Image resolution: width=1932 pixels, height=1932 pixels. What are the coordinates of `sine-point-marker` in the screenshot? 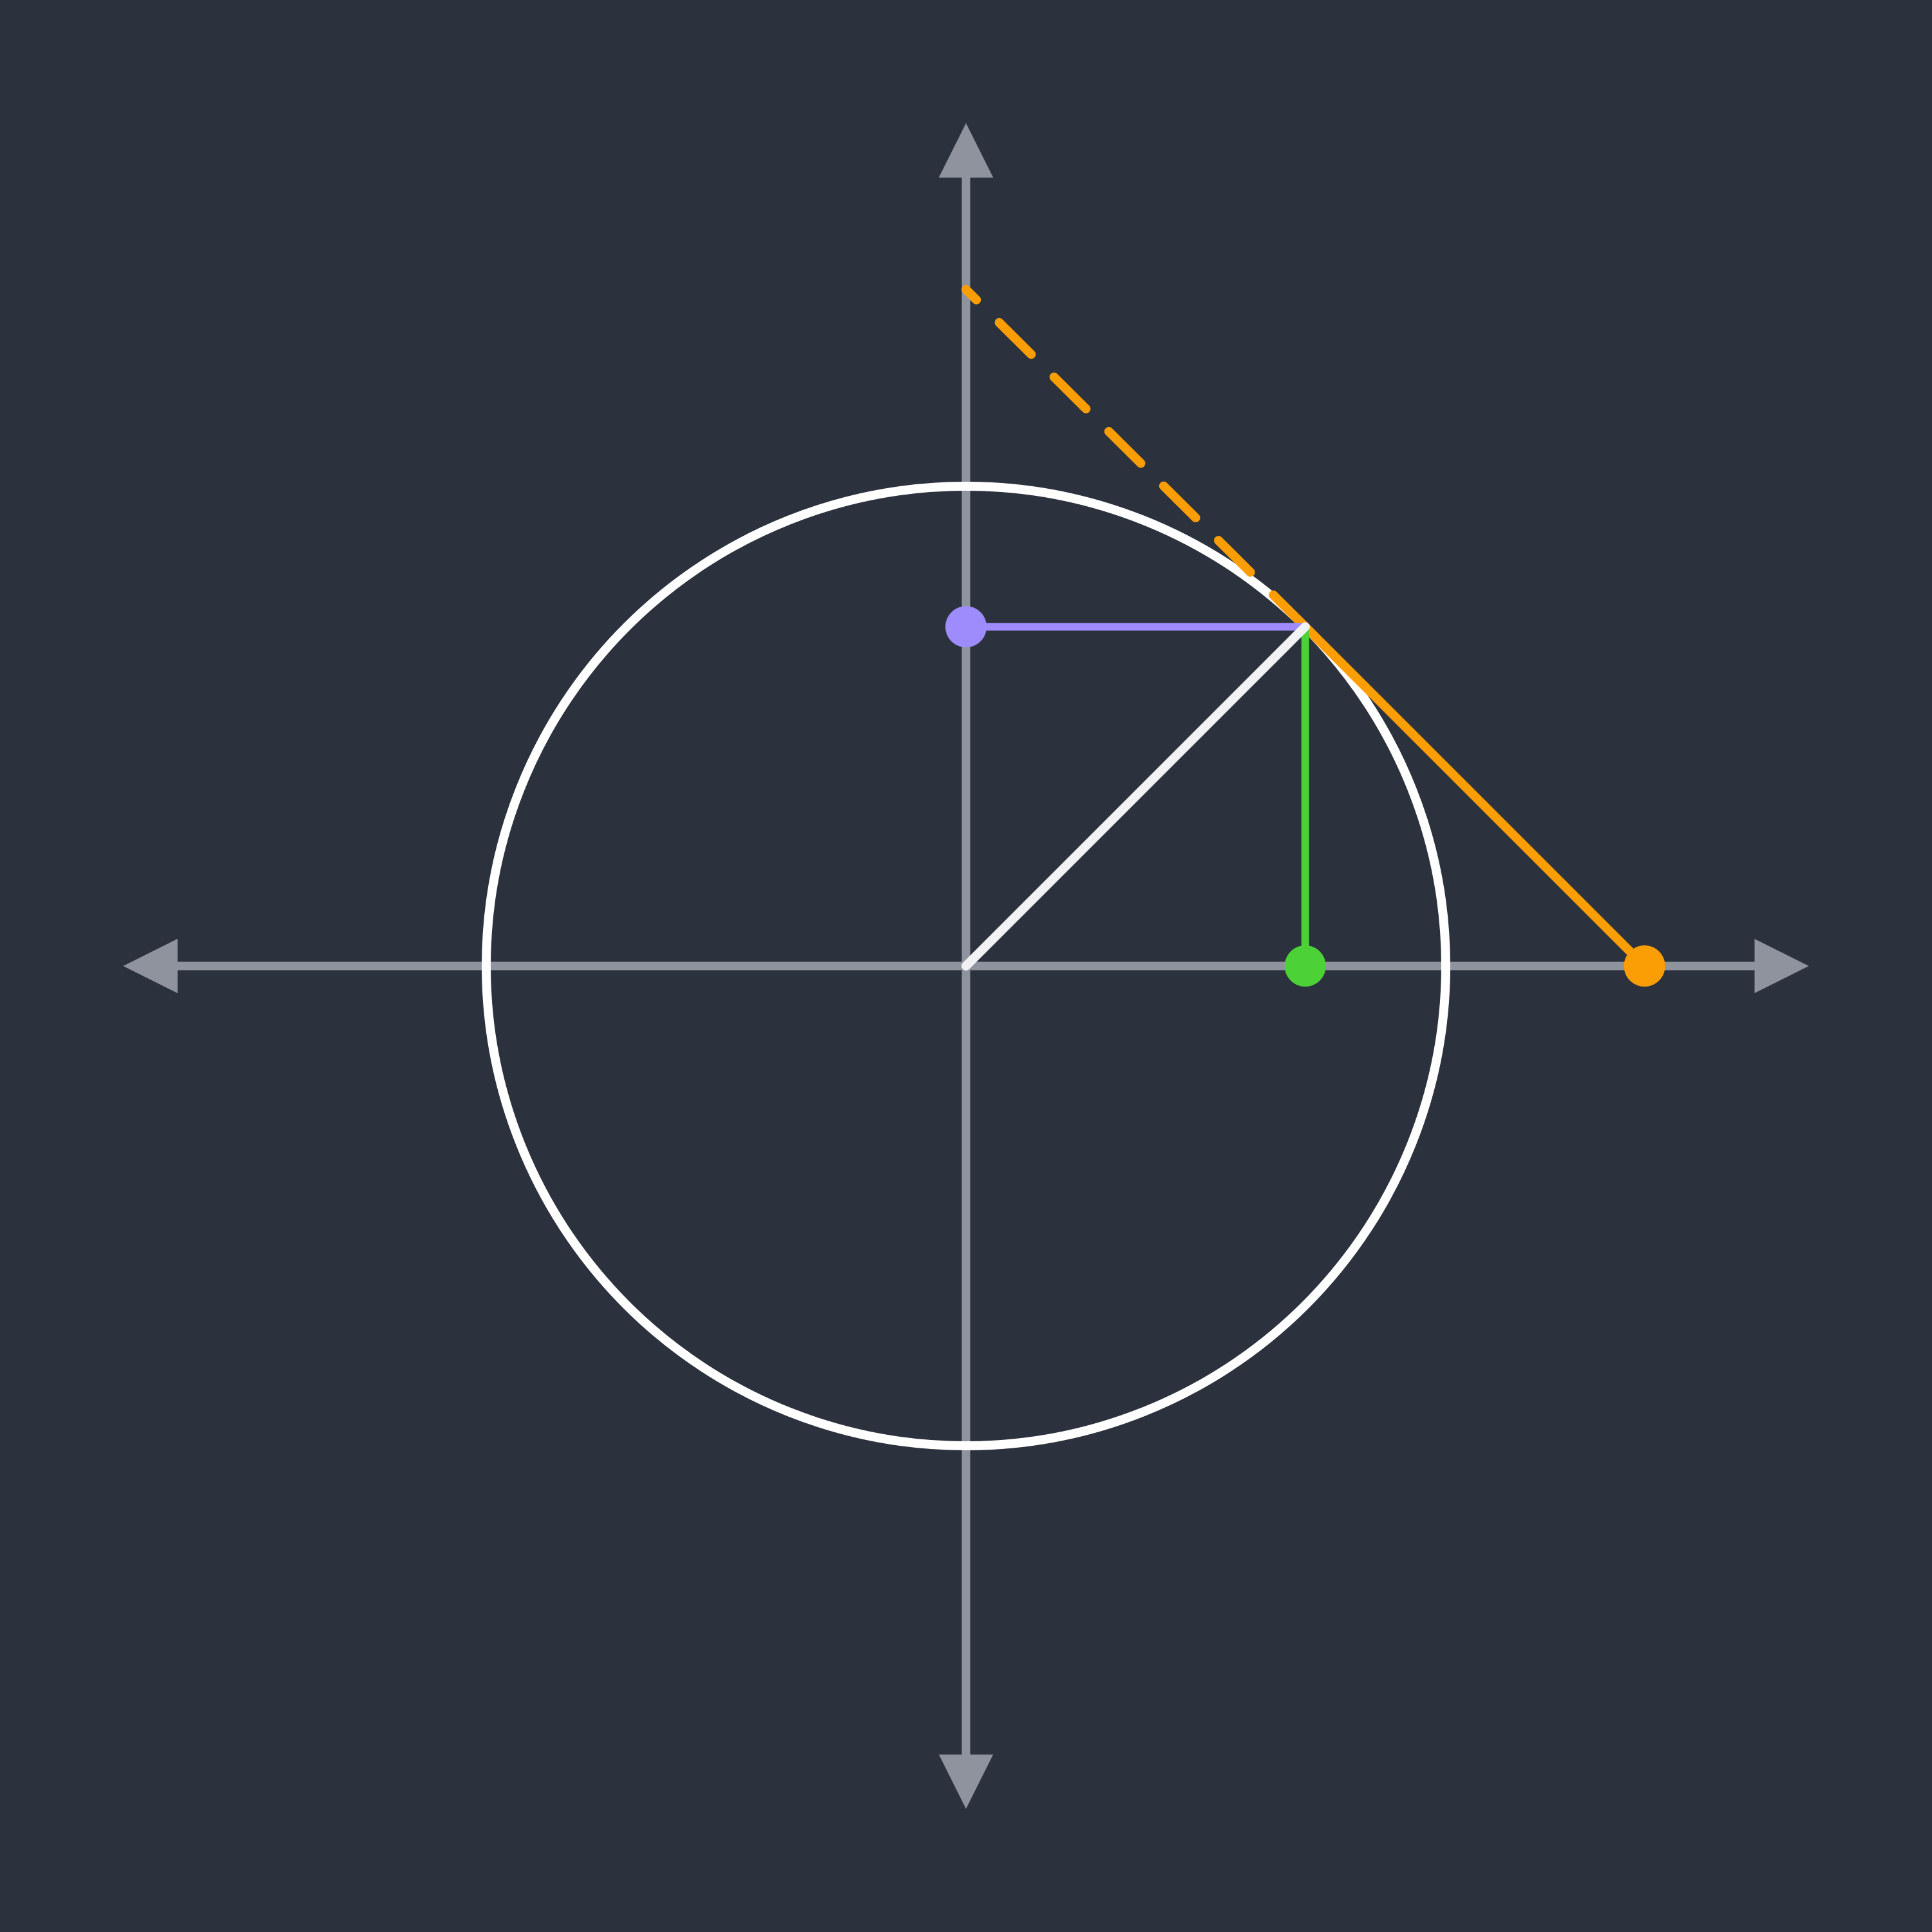 It's located at (966, 627).